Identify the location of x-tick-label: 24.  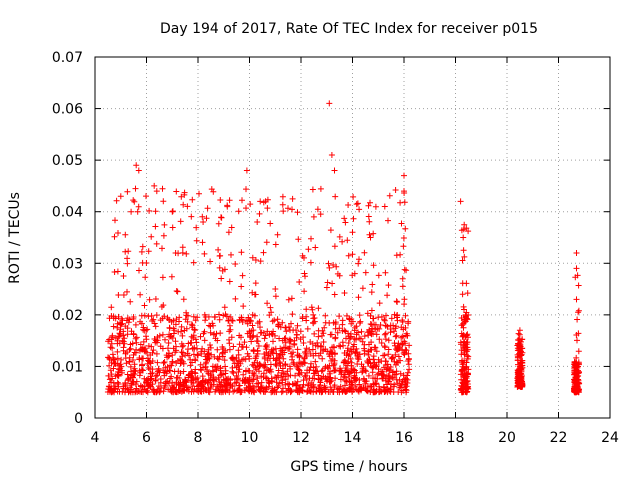
(610, 438).